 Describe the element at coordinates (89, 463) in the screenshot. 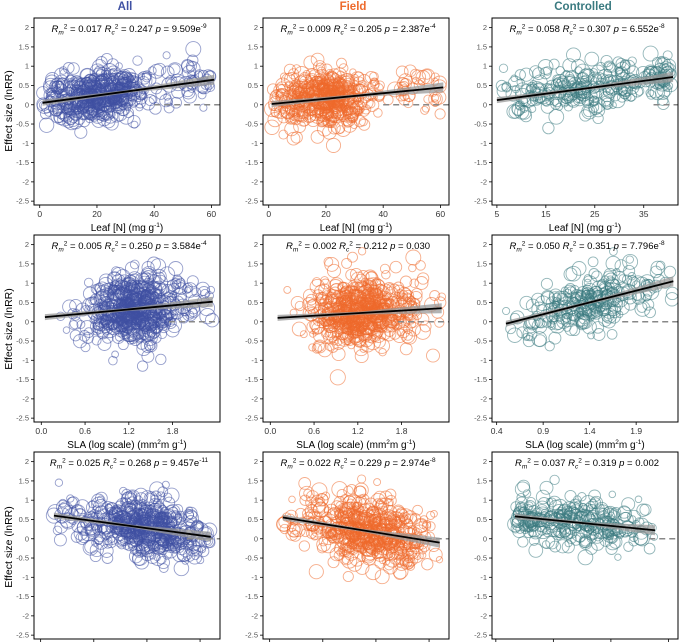

I see `model-stats-part: 0.025` at that location.